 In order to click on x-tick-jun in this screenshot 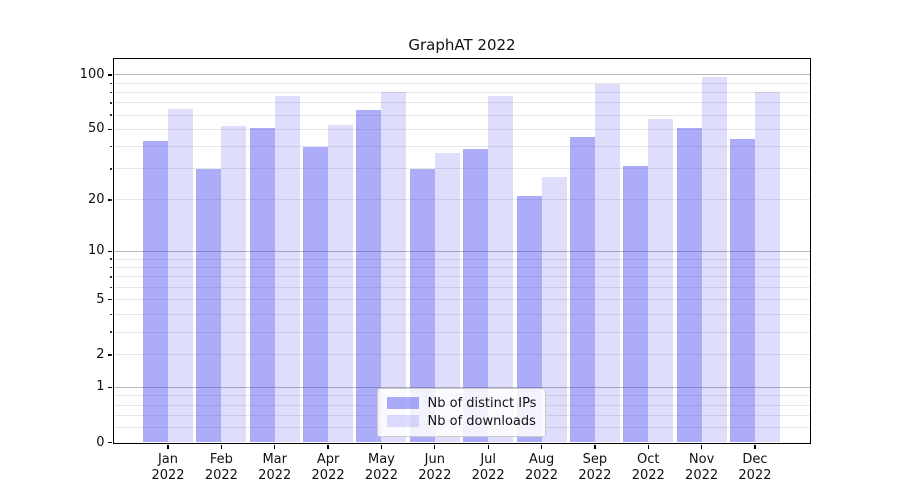, I will do `click(435, 446)`.